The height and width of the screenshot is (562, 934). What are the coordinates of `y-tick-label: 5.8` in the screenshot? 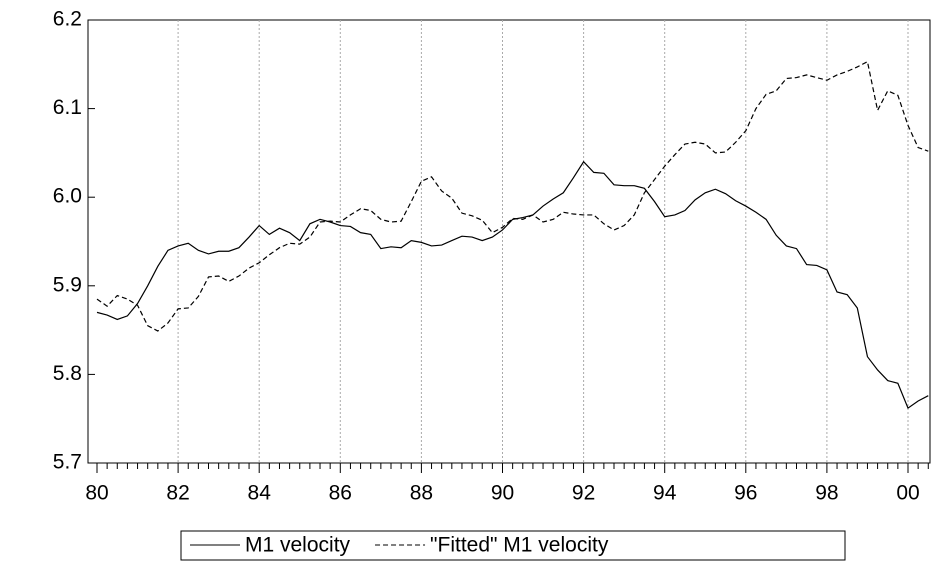 It's located at (67, 373).